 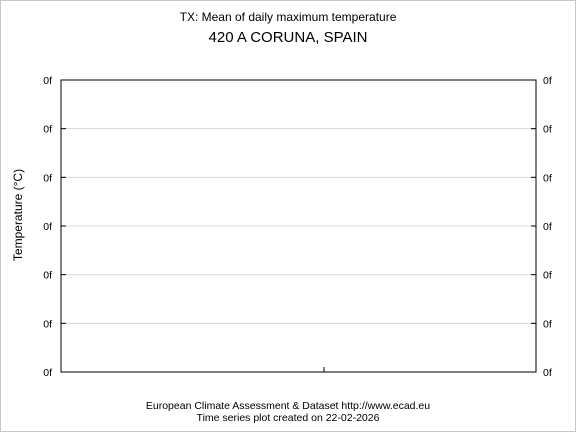 I want to click on chart-subtitle: 420 A CORUNA, SPAIN, so click(x=288, y=37).